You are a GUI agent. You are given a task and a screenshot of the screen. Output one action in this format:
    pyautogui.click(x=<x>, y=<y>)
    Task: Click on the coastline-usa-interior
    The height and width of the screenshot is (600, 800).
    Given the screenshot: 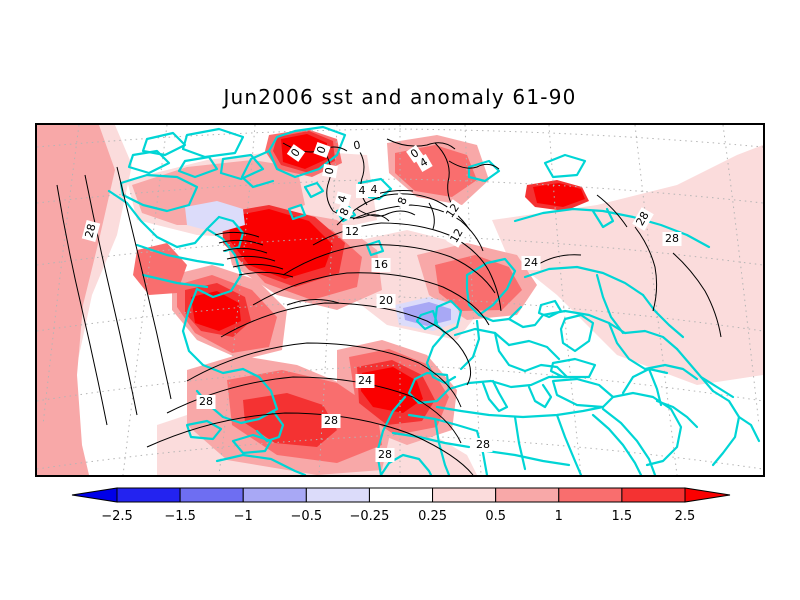 What is the action you would take?
    pyautogui.click(x=180, y=255)
    